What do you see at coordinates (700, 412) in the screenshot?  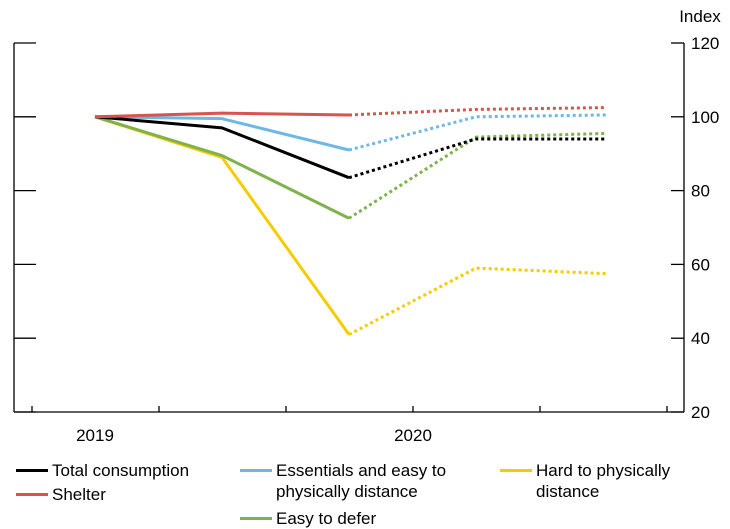 I see `y-tick-label: 20` at bounding box center [700, 412].